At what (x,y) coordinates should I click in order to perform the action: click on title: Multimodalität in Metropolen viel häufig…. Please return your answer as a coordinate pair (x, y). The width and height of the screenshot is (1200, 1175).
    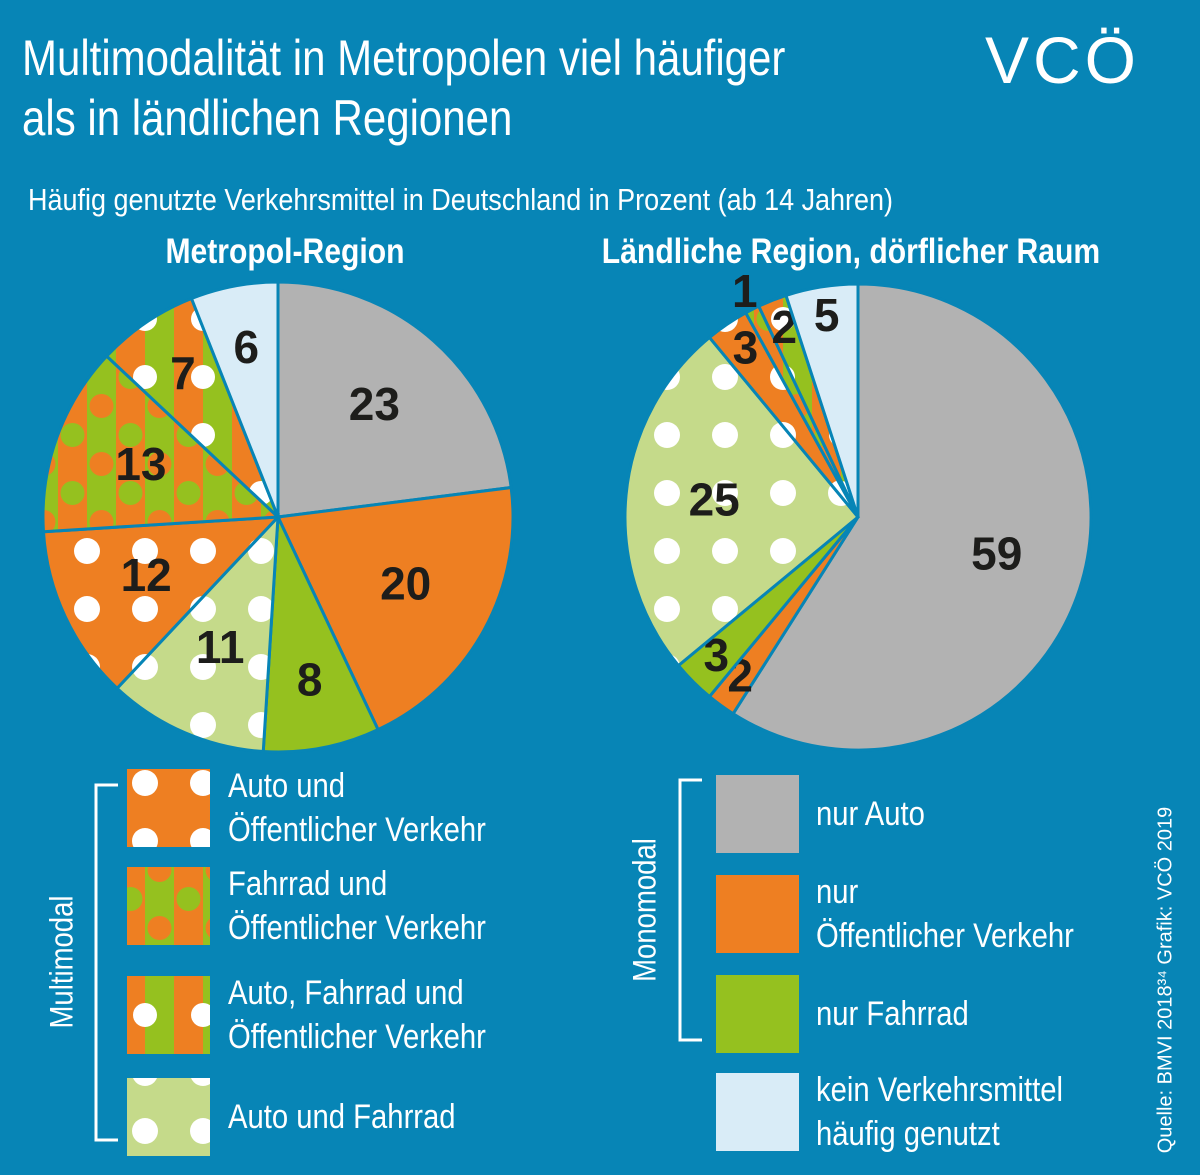
    Looking at the image, I should click on (404, 88).